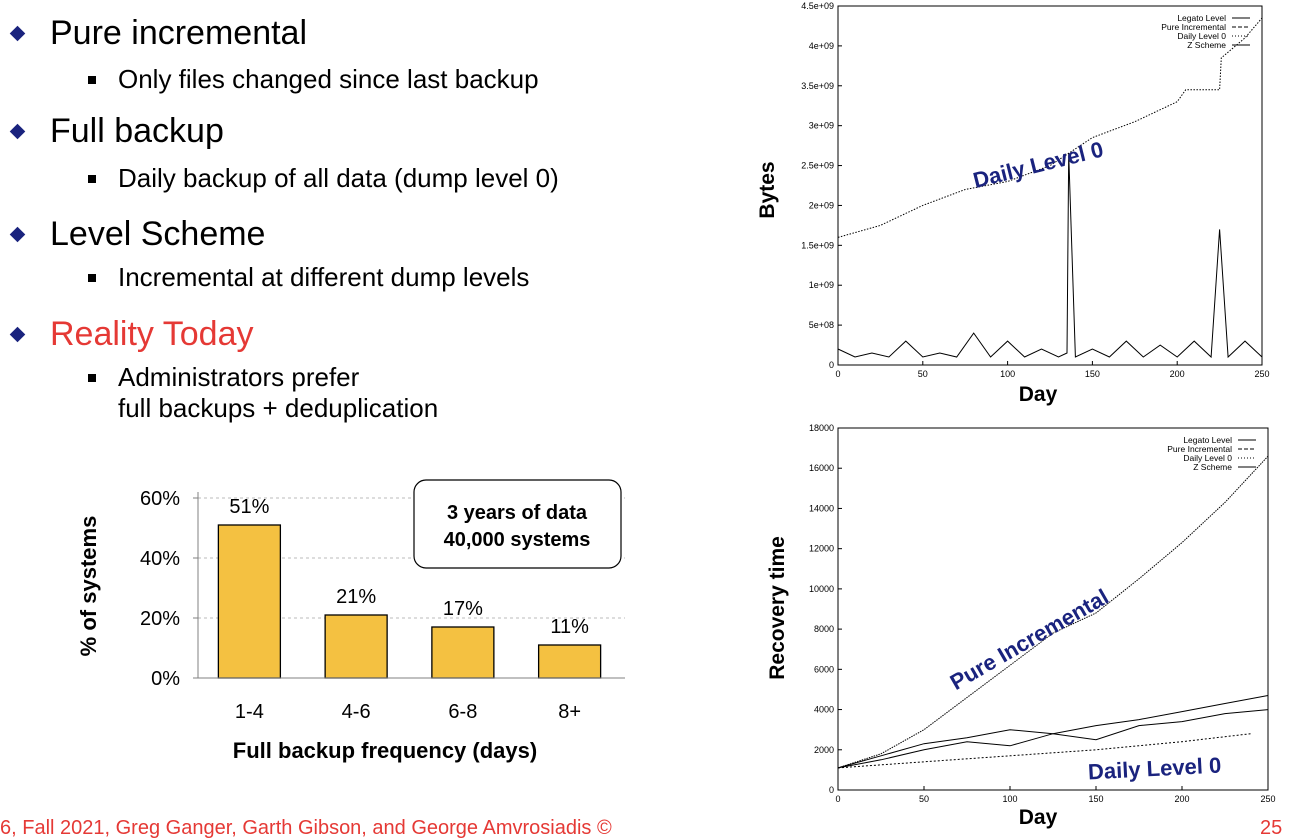  I want to click on y-tick-label: 3.5e+09, so click(817, 86).